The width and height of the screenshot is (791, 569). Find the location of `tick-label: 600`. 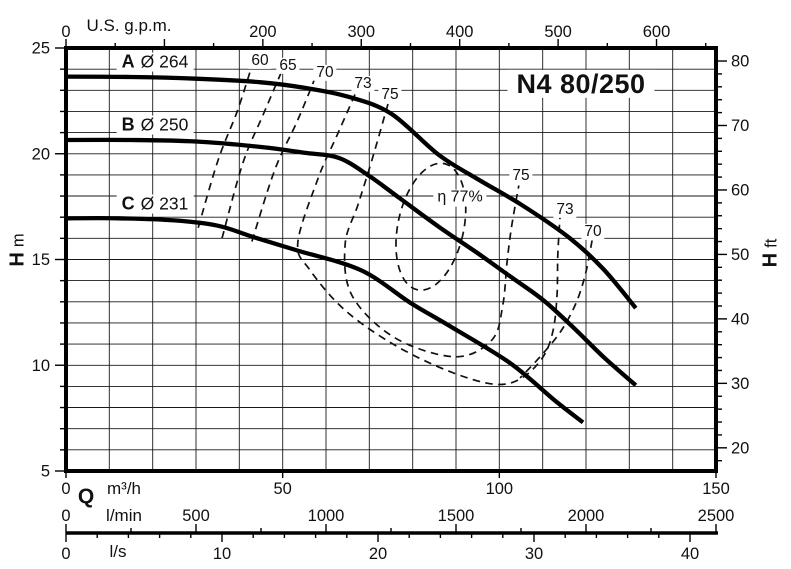

tick-label: 600 is located at coordinates (657, 32).